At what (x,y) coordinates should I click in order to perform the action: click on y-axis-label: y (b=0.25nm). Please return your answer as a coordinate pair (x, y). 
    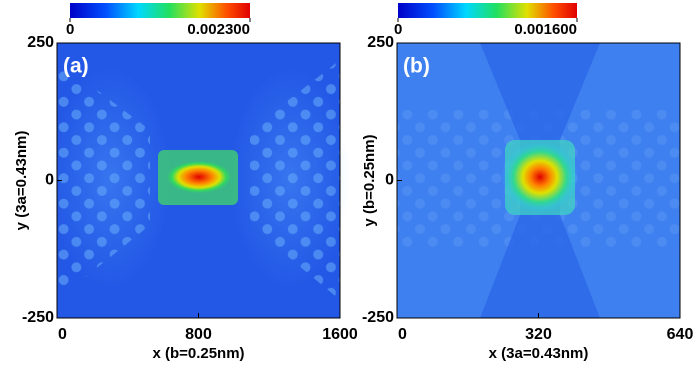
    Looking at the image, I should click on (369, 180).